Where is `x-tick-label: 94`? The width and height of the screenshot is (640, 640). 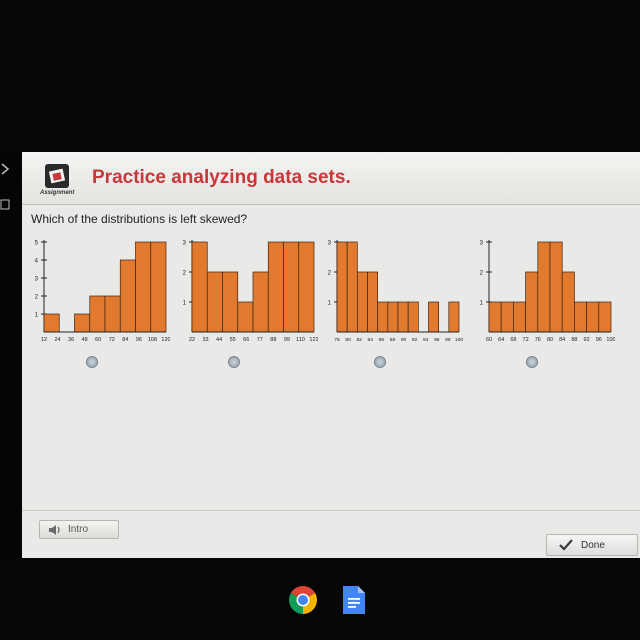
x-tick-label: 94 is located at coordinates (426, 340).